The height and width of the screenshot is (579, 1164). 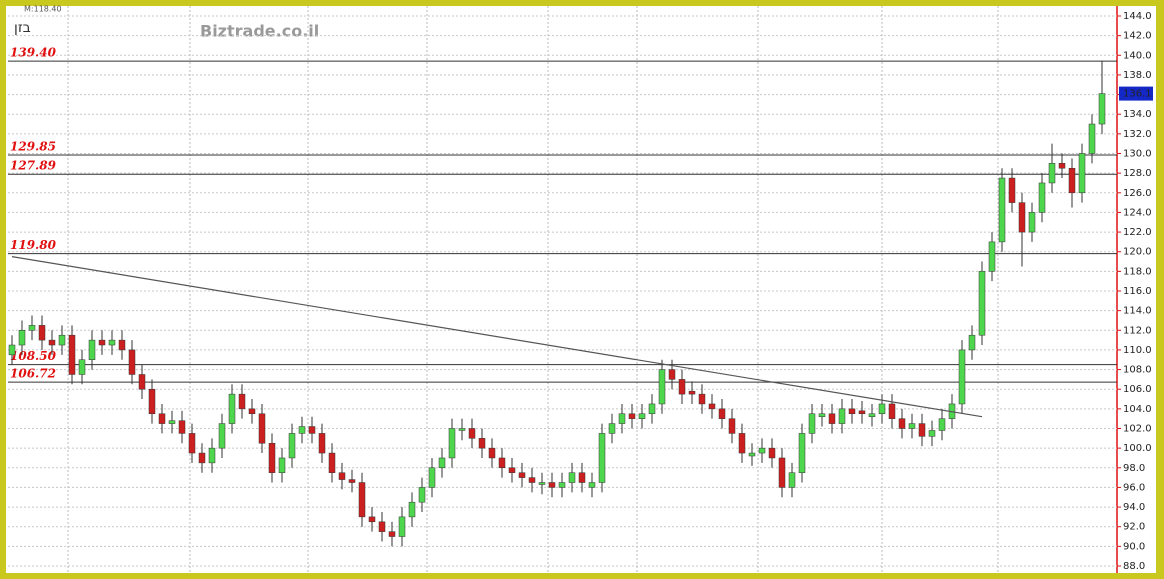 What do you see at coordinates (1137, 134) in the screenshot?
I see `y-tick-label: 132.0` at bounding box center [1137, 134].